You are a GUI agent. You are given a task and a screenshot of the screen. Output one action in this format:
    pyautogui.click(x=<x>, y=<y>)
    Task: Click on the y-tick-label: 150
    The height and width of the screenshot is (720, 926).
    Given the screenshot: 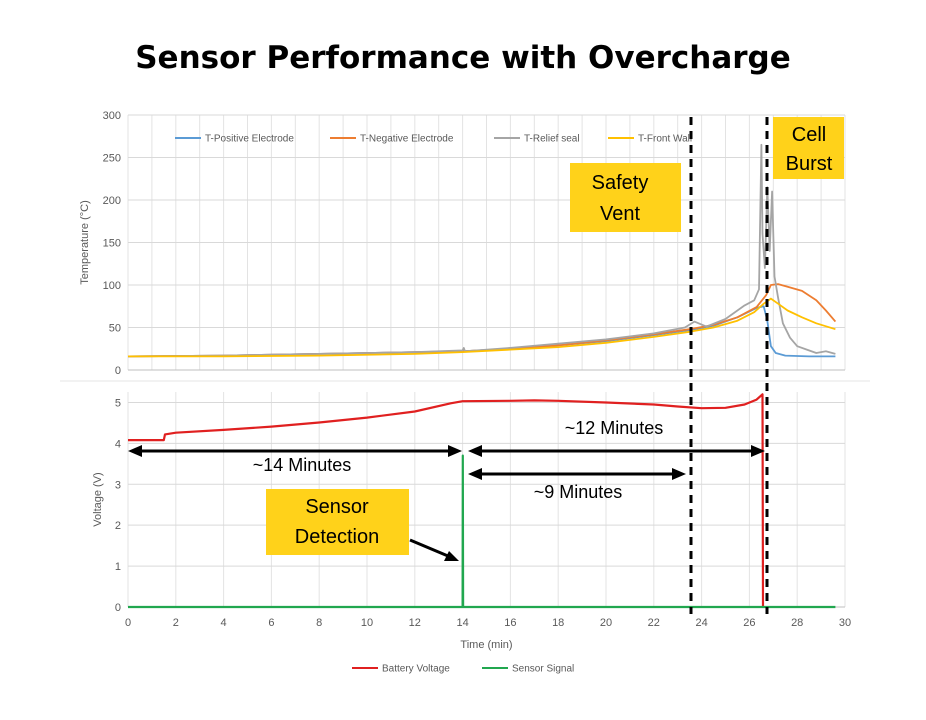 What is the action you would take?
    pyautogui.click(x=112, y=244)
    